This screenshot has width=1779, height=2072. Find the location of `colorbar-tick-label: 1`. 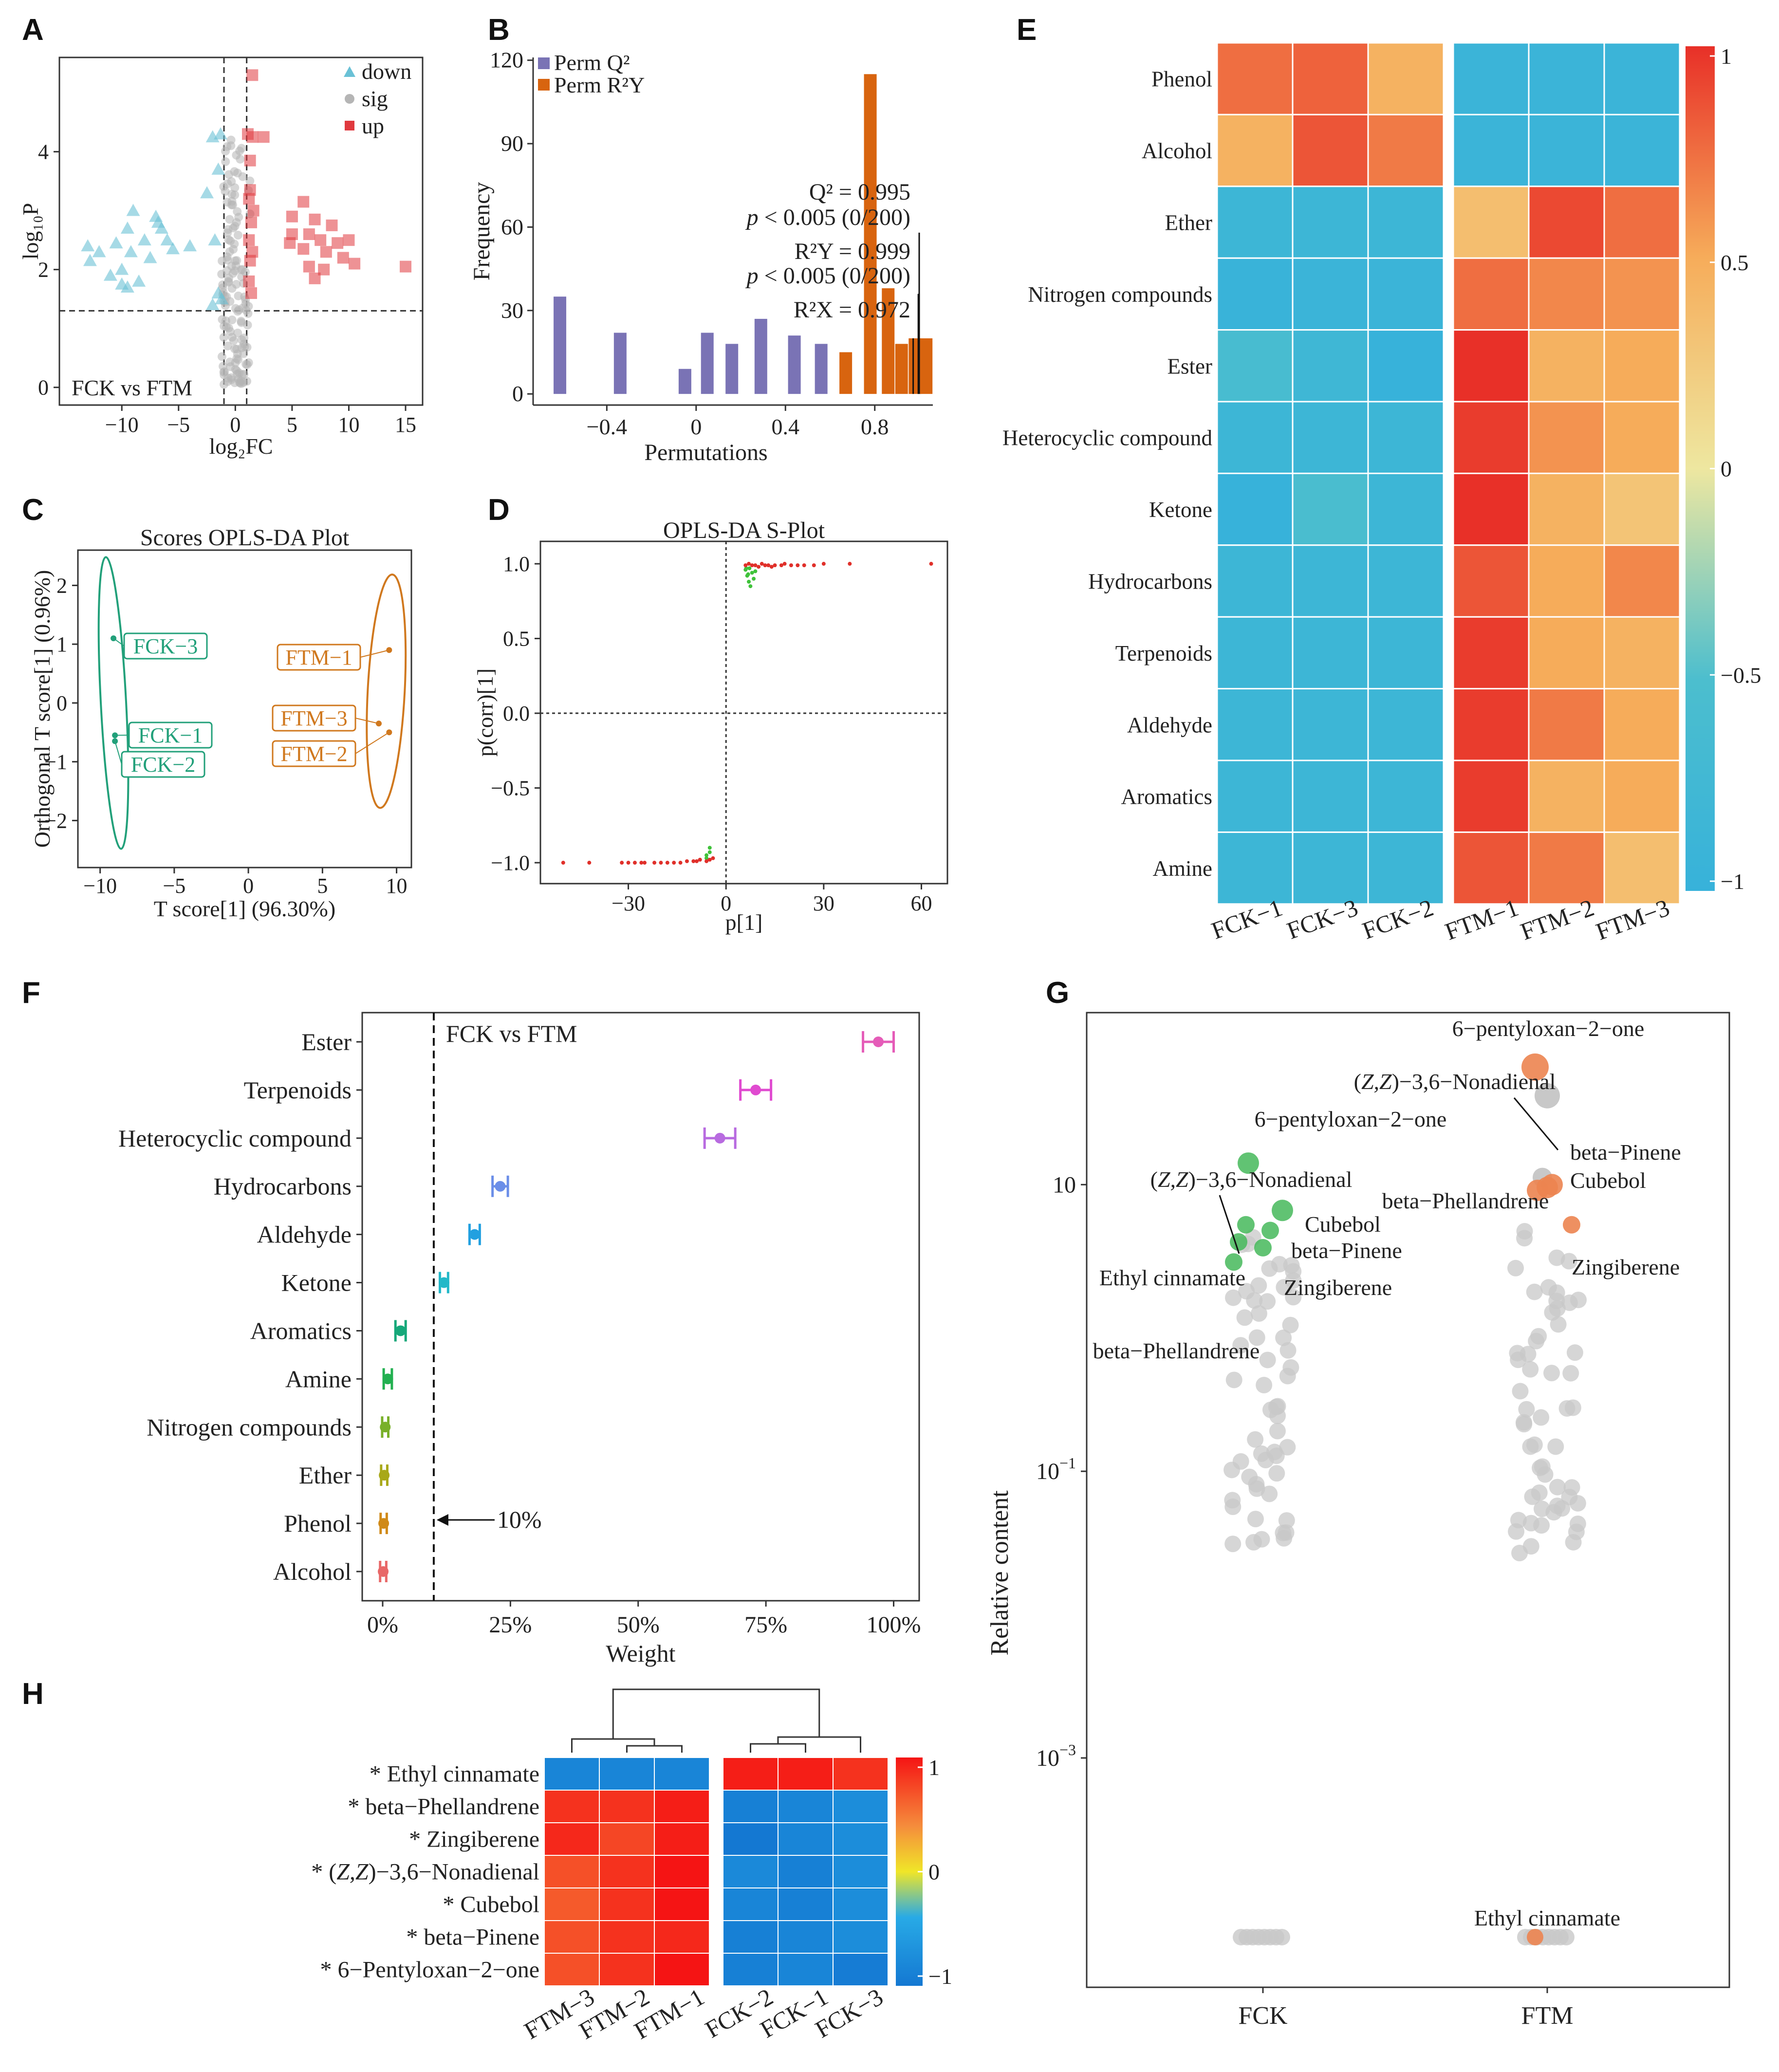

colorbar-tick-label: 1 is located at coordinates (934, 1767).